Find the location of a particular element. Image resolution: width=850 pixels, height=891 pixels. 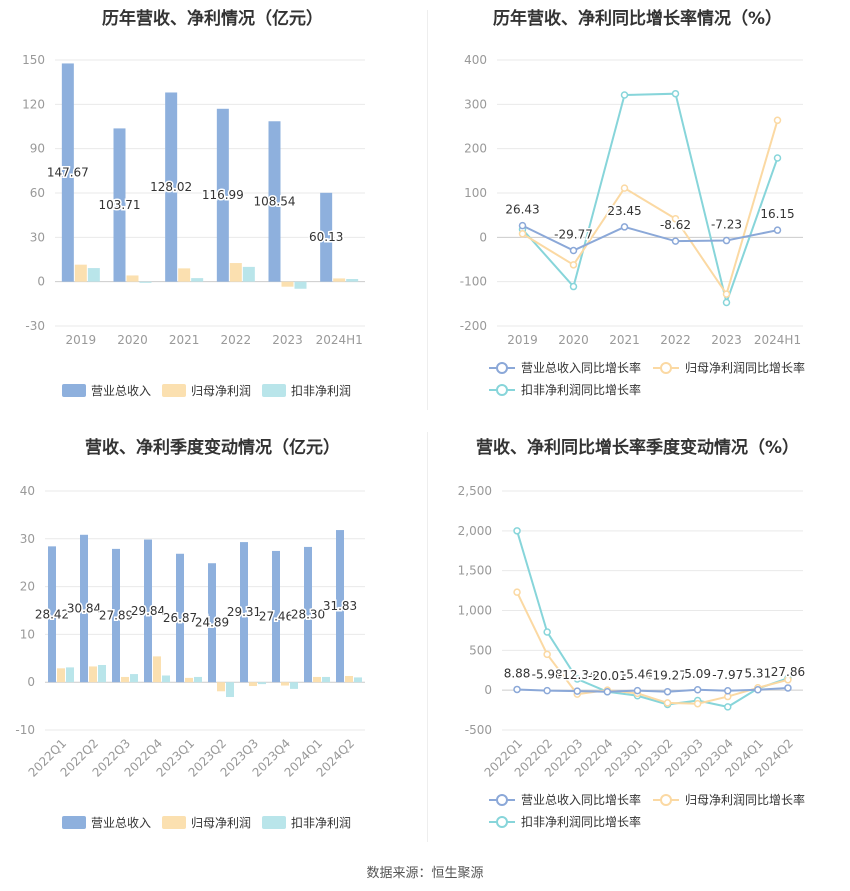

y-tick-label: 2,000 is located at coordinates (475, 531).